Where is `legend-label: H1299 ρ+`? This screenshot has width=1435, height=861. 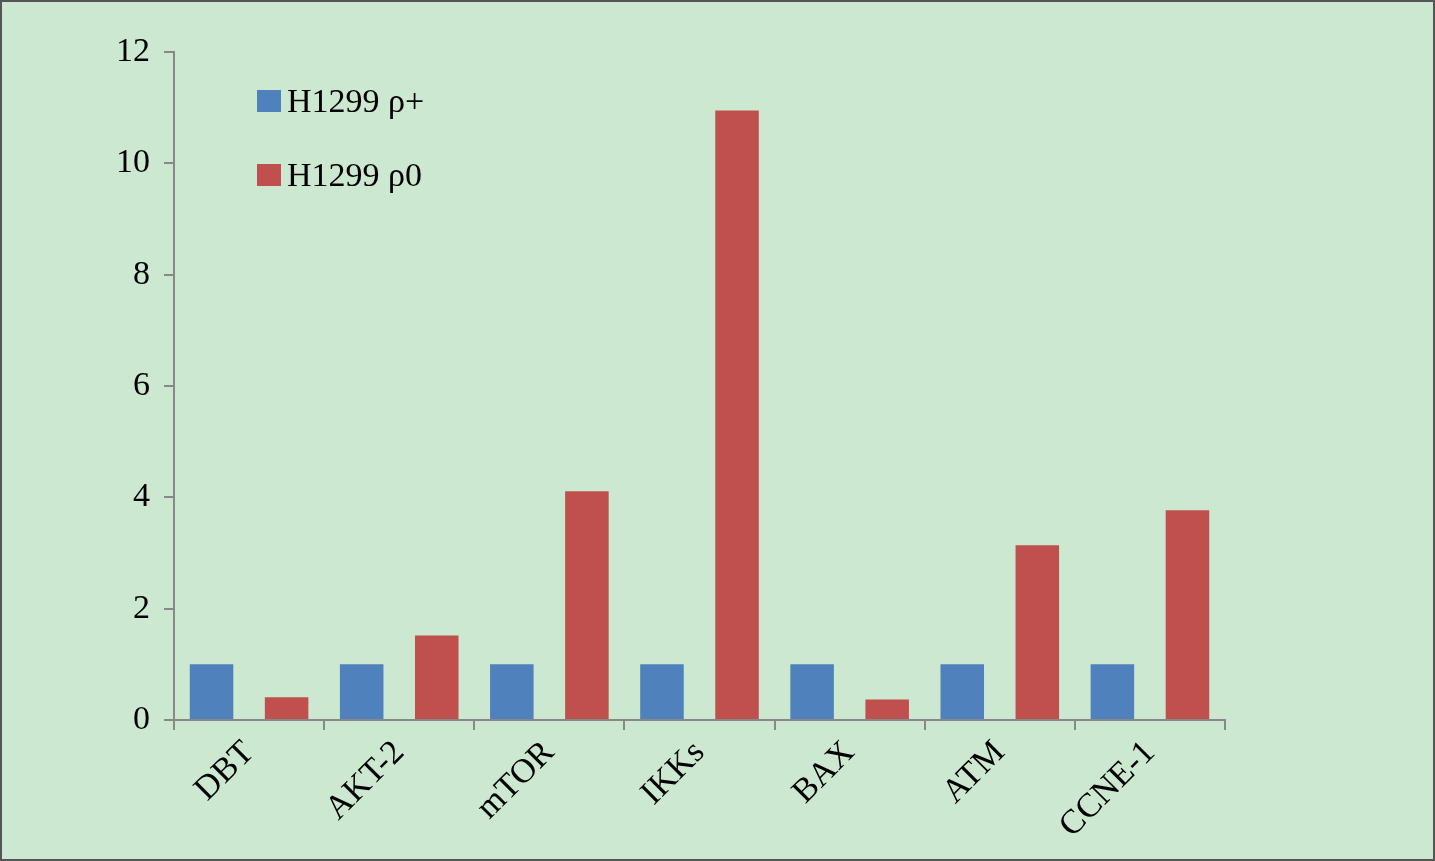
legend-label: H1299 ρ+ is located at coordinates (356, 101).